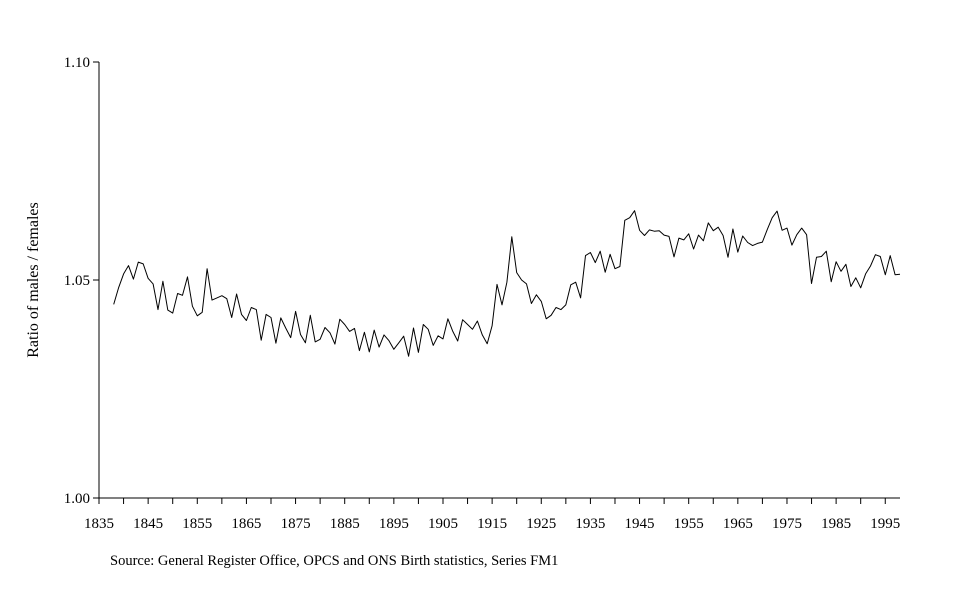 The height and width of the screenshot is (600, 978). Describe the element at coordinates (246, 524) in the screenshot. I see `x-tick-label: 1865` at that location.